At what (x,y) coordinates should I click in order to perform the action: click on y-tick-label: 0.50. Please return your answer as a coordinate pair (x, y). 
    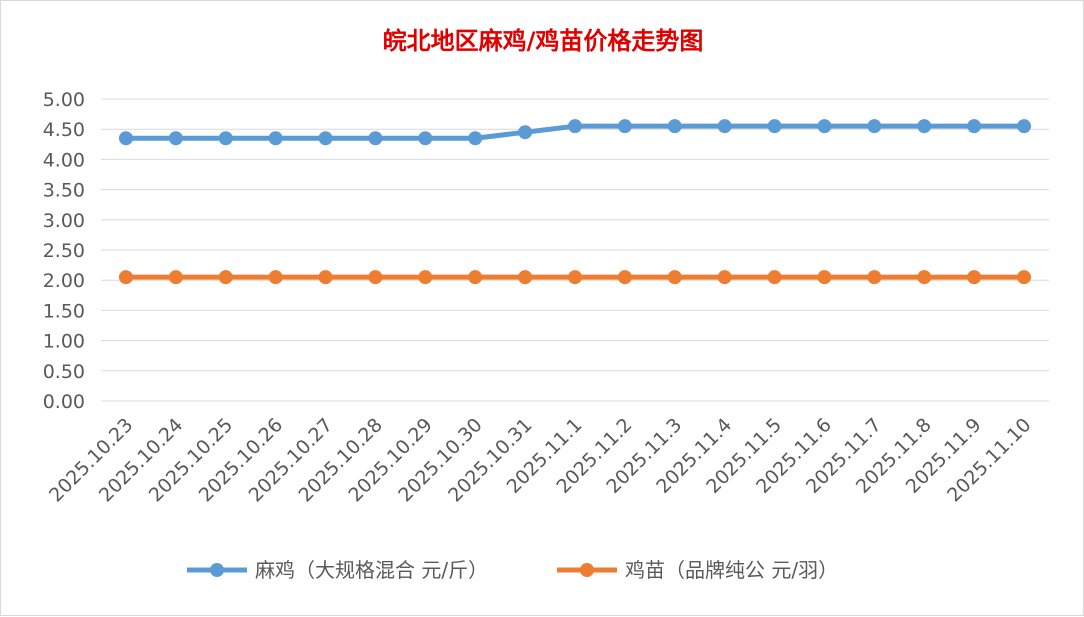
    Looking at the image, I should click on (64, 372).